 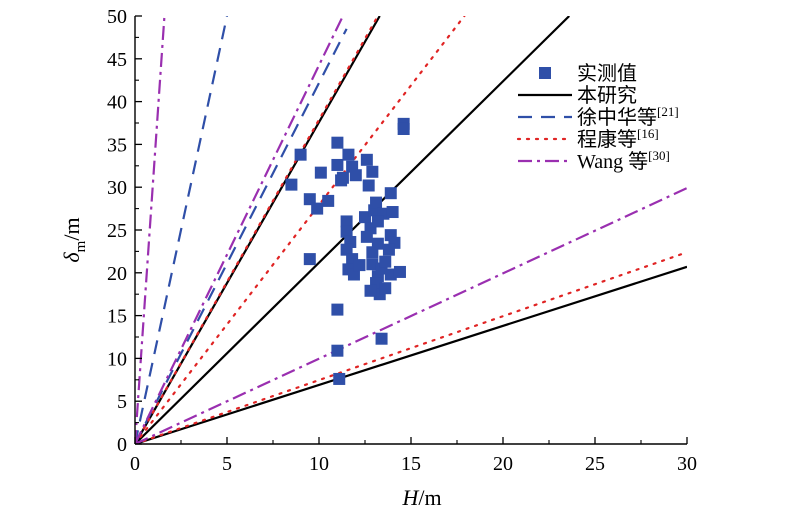 What do you see at coordinates (421, 497) in the screenshot?
I see `x-axis-title: H/m` at bounding box center [421, 497].